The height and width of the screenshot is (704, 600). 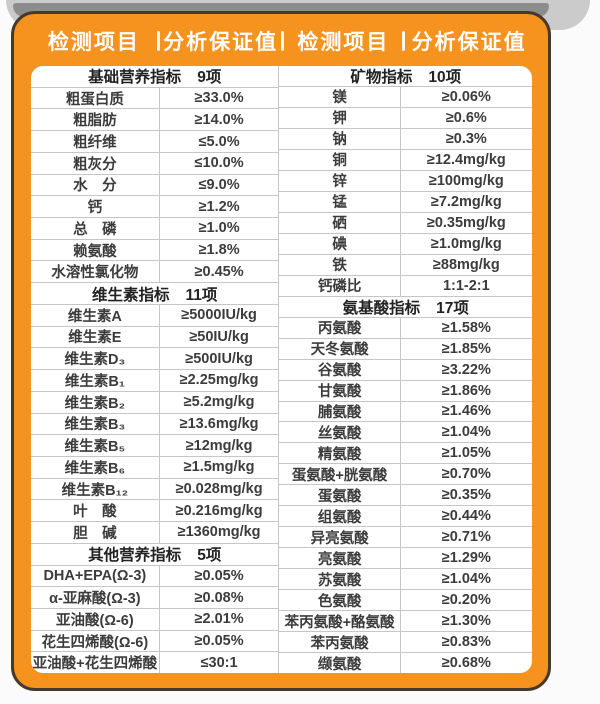 I want to click on row-label: 苯丙氨酸+酪氨酸, so click(x=340, y=621).